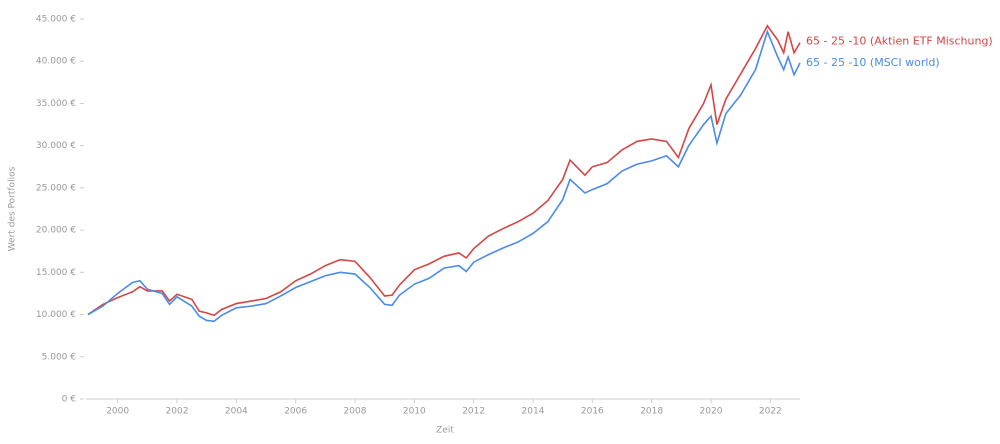  I want to click on y-tick-label: 20.000 €, so click(56, 231).